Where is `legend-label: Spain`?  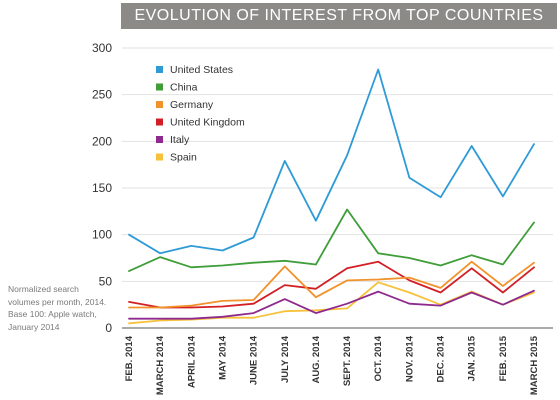 legend-label: Spain is located at coordinates (183, 158).